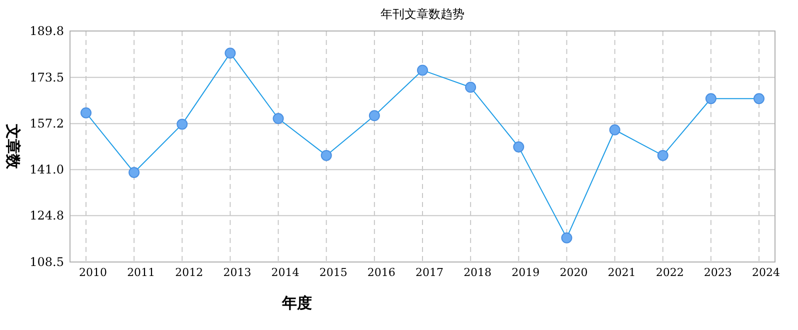 This screenshot has height=330, width=798. Describe the element at coordinates (430, 272) in the screenshot. I see `x-tick-label: 2017` at that location.